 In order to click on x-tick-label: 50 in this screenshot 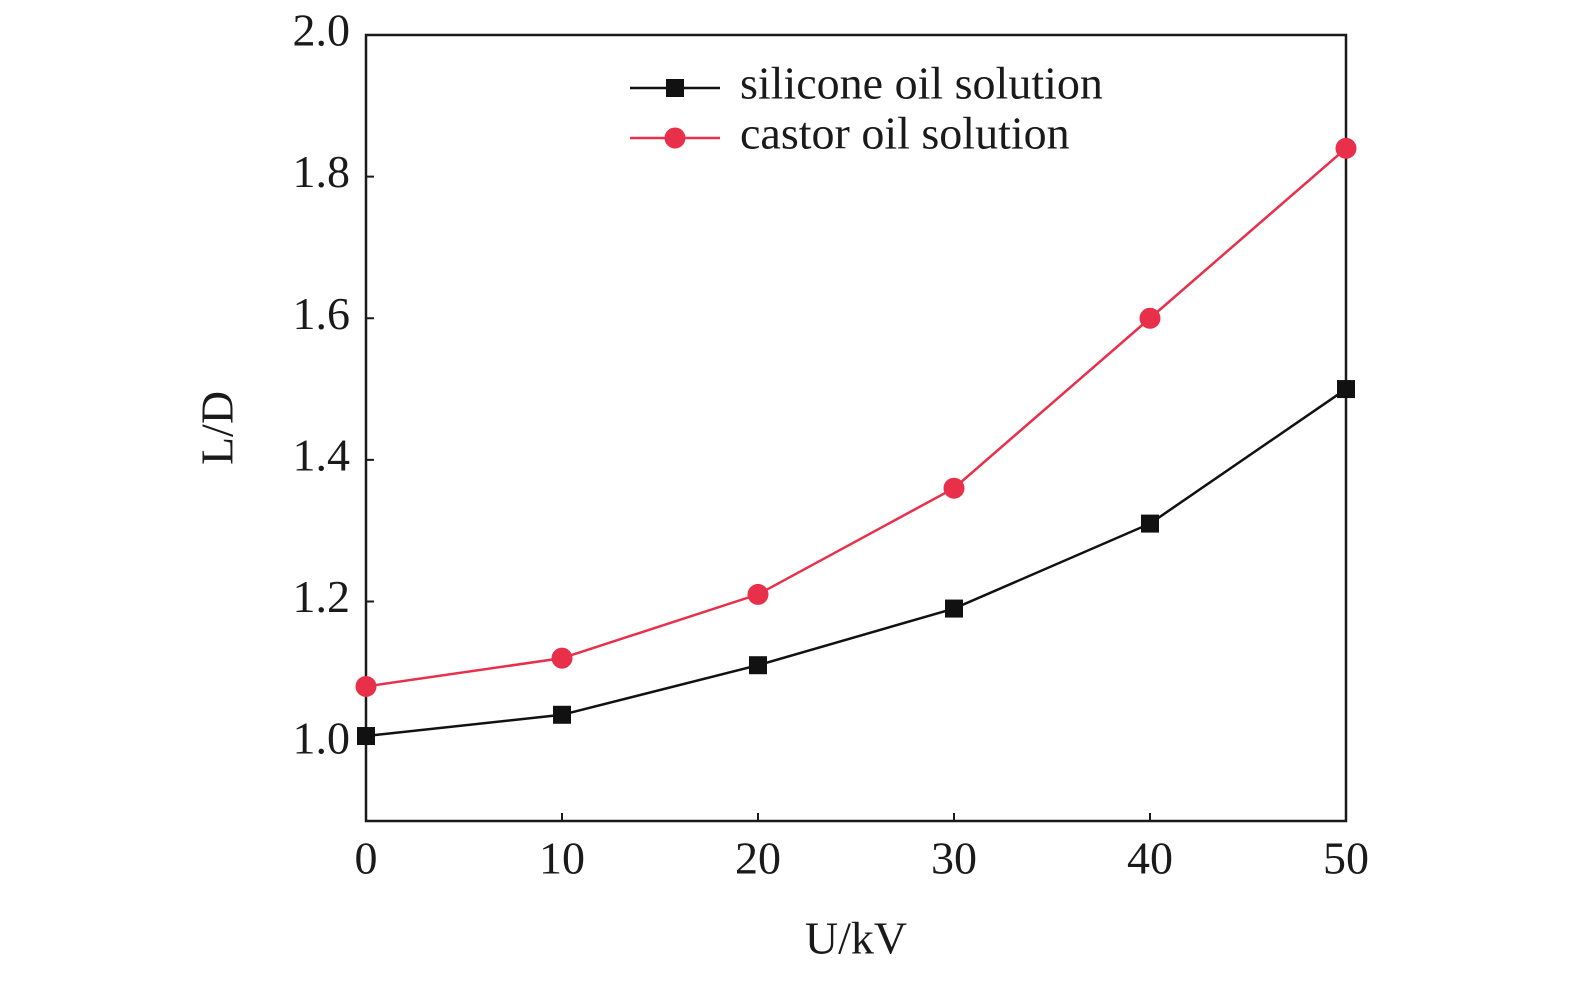, I will do `click(1346, 858)`.